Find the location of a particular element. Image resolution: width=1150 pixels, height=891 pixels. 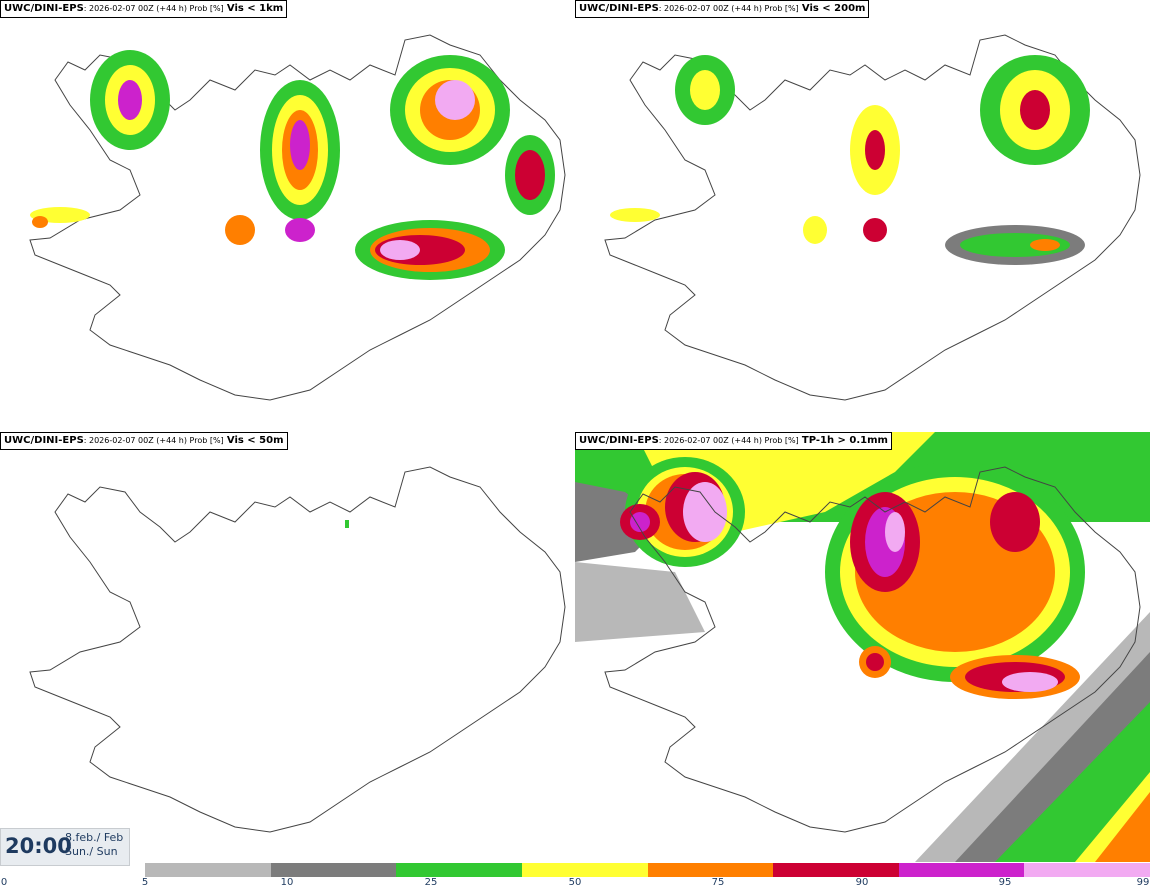

legend-tick-label: 50 is located at coordinates (575, 882).